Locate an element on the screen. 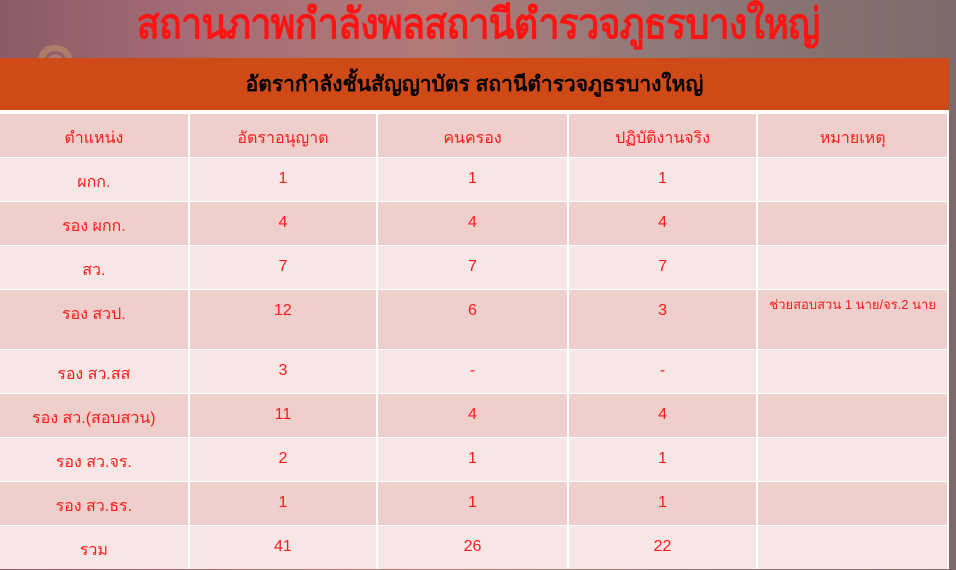 The image size is (956, 570). column-header-remark: หมายเหตุ is located at coordinates (852, 135).